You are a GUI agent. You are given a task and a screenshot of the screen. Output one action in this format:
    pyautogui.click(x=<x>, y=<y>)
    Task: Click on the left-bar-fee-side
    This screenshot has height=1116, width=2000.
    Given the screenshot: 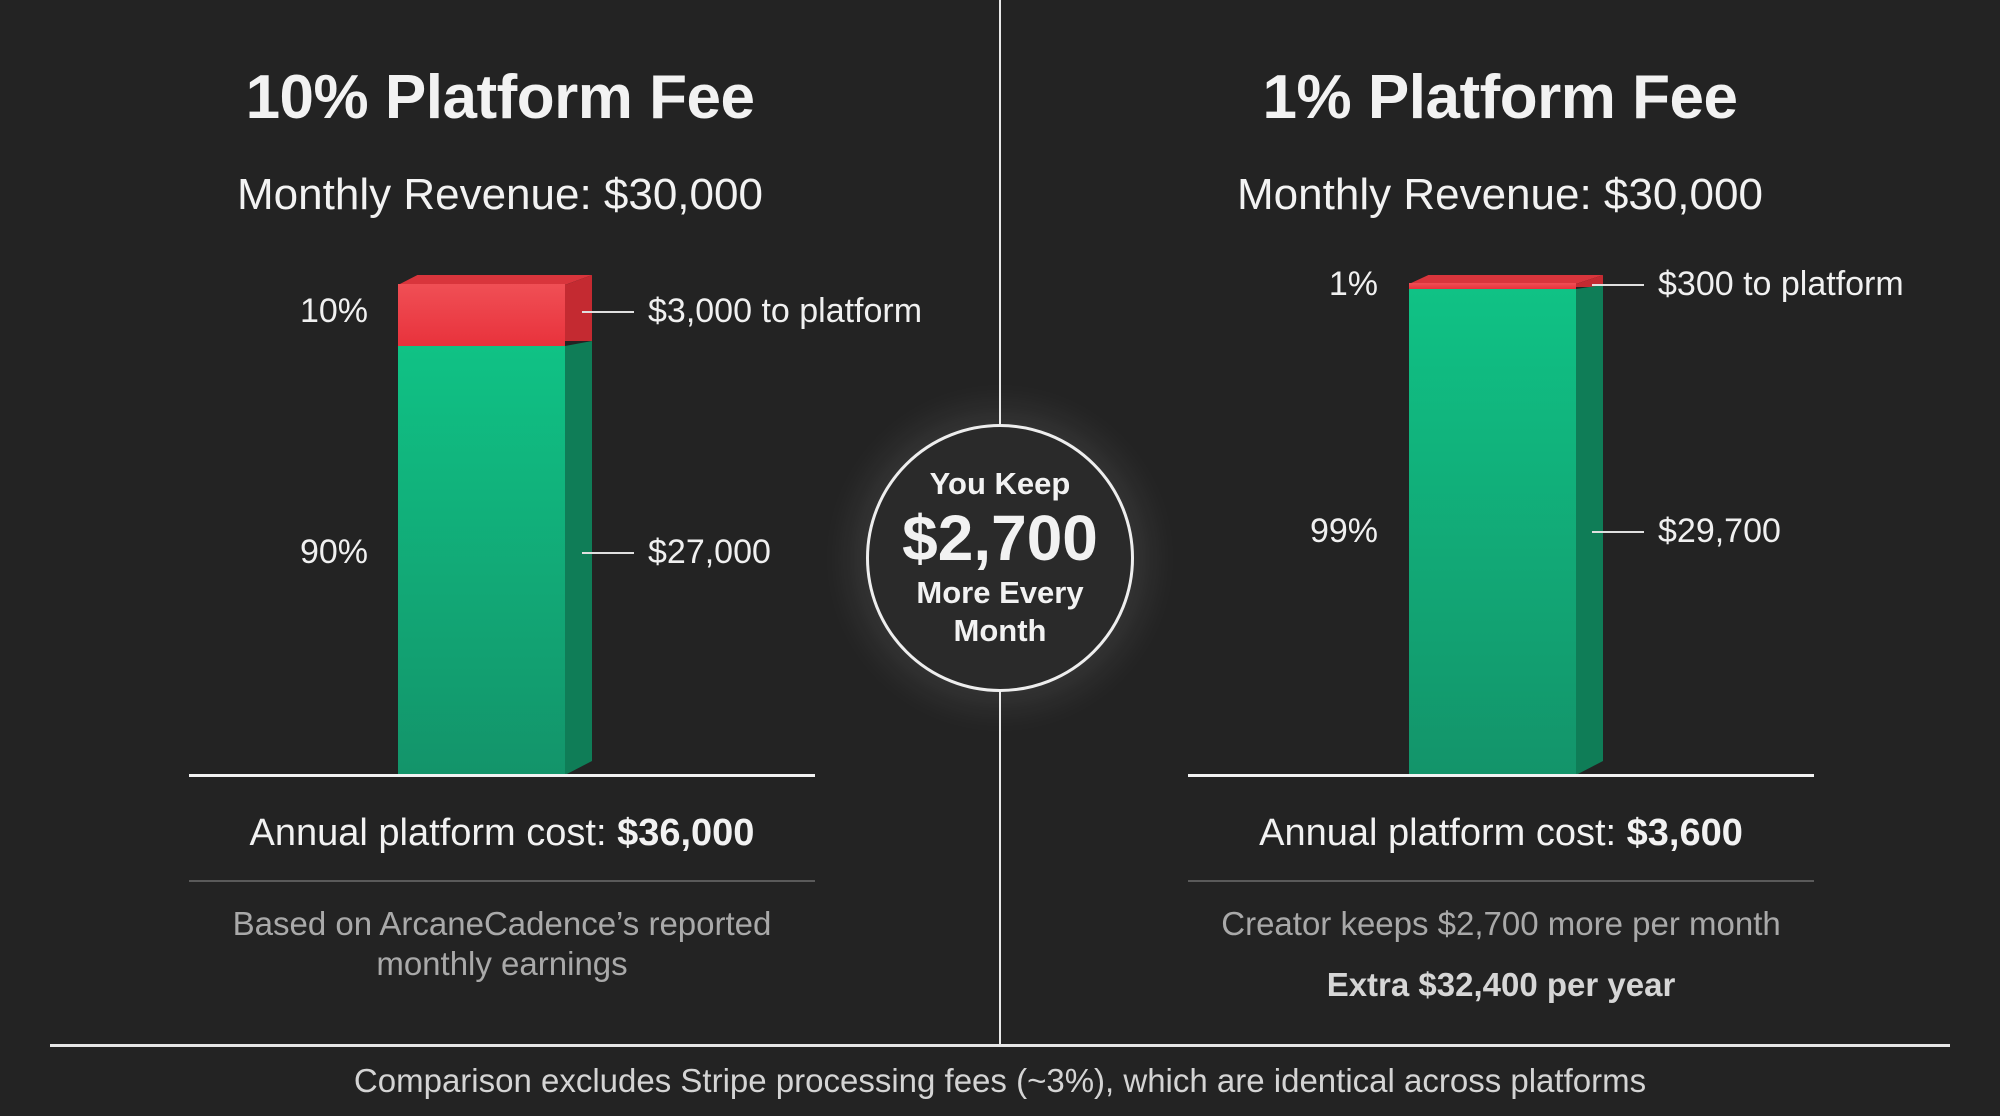 What is the action you would take?
    pyautogui.click(x=578, y=308)
    